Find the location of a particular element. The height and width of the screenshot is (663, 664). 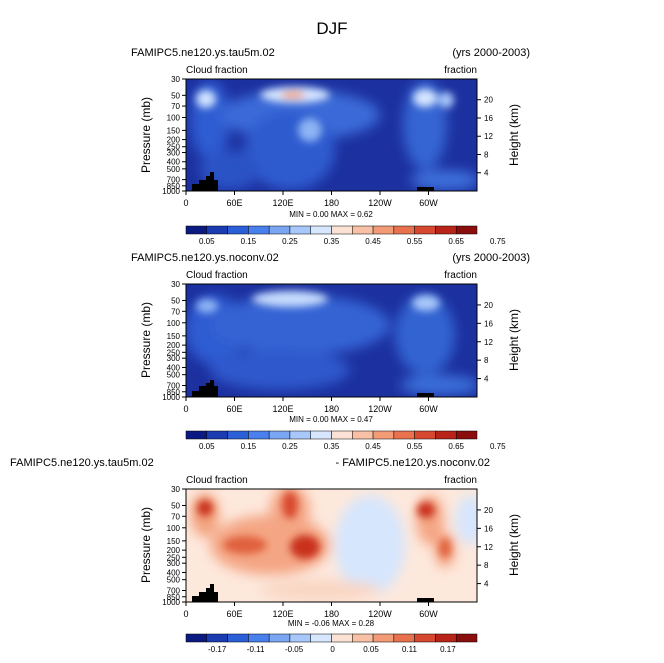

panel-right-subtitle: fraction is located at coordinates (460, 275).